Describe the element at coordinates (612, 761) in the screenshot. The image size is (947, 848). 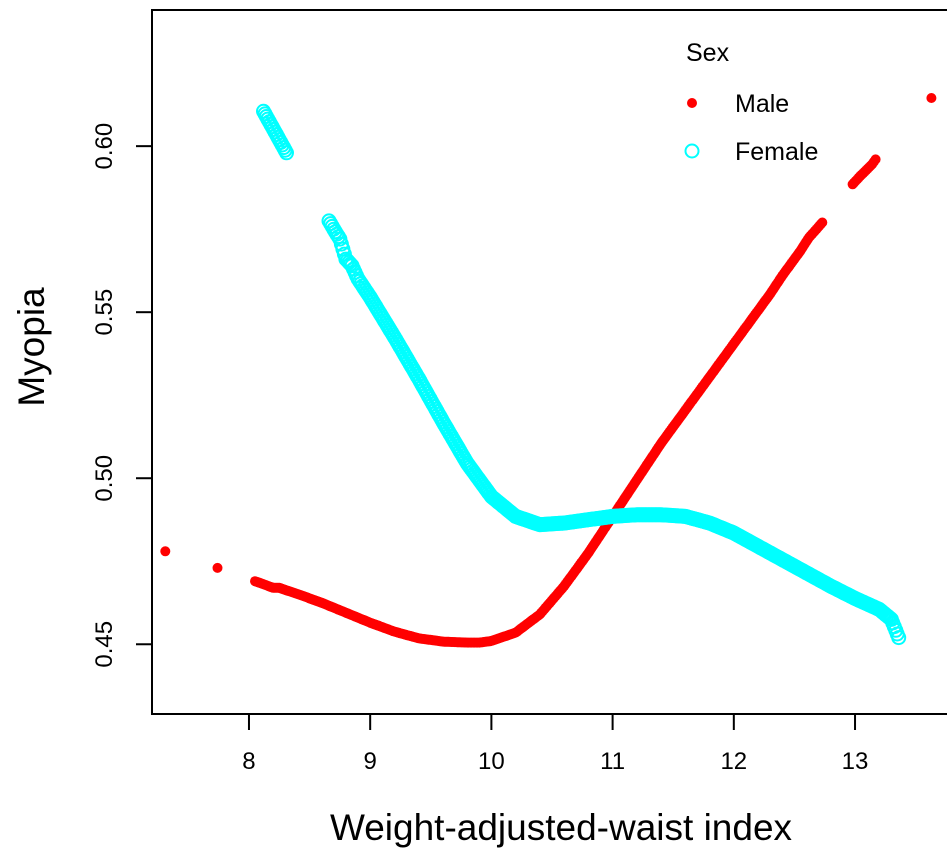
I see `x-tick-label: 11` at that location.